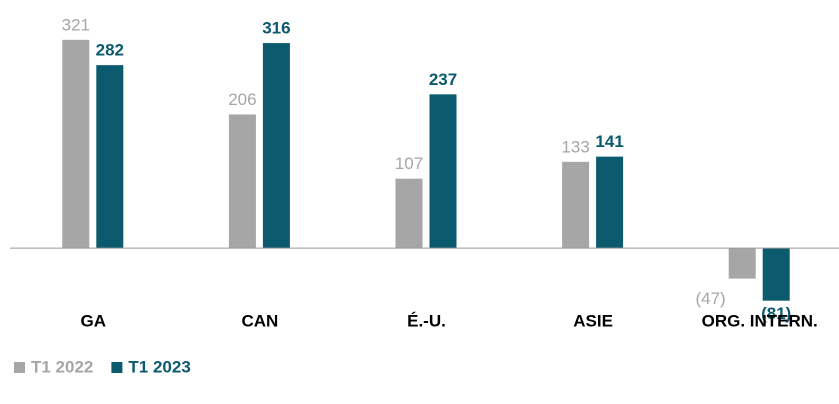 Image resolution: width=839 pixels, height=404 pixels. I want to click on value-label: 133, so click(575, 146).